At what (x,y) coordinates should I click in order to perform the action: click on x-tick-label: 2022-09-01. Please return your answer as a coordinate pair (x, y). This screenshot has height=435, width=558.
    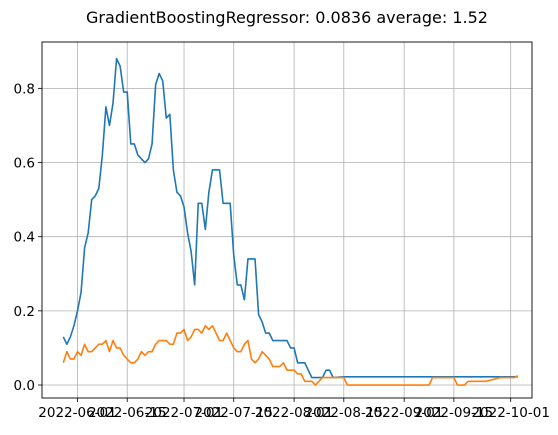
    Looking at the image, I should click on (404, 413).